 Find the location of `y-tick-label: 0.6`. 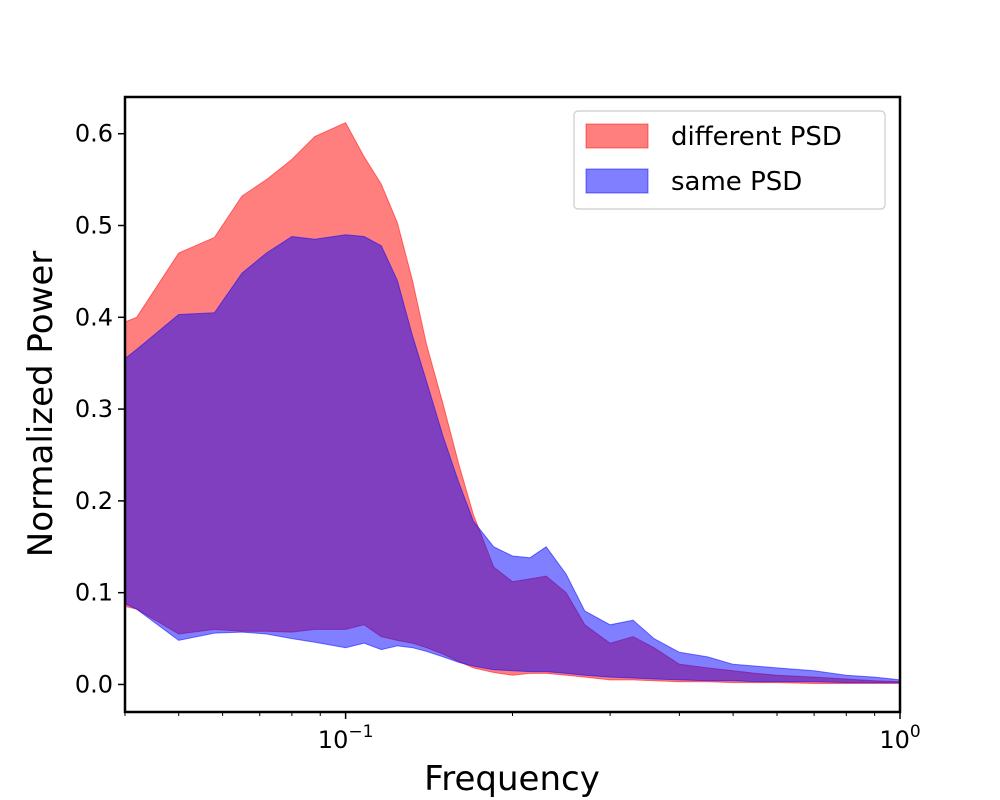

y-tick-label: 0.6 is located at coordinates (94, 134).